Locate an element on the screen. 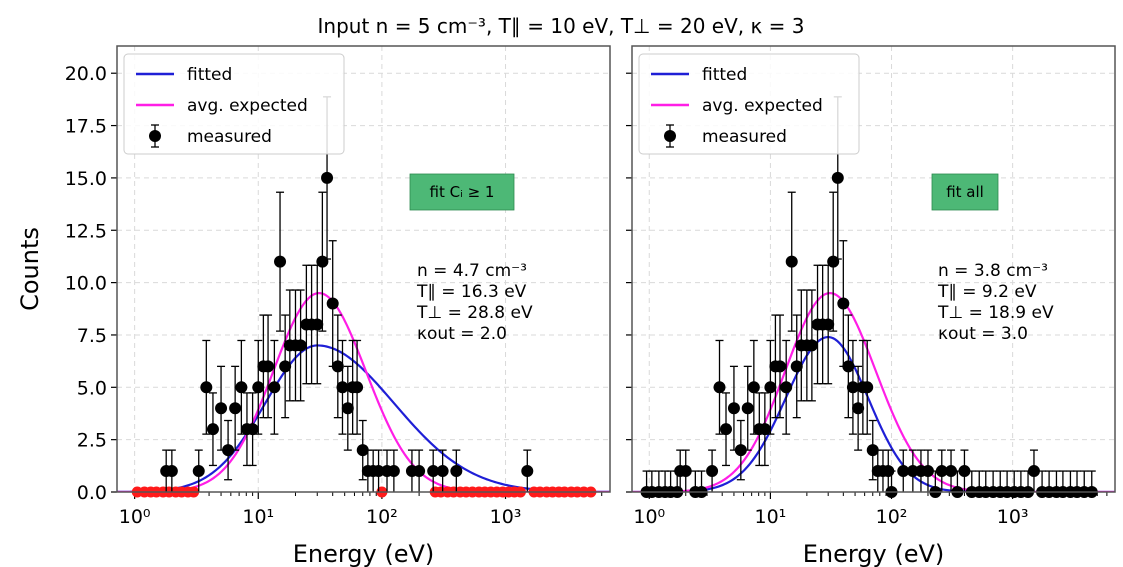 The image size is (1123, 567). fit-mode-label: fit all is located at coordinates (965, 192).